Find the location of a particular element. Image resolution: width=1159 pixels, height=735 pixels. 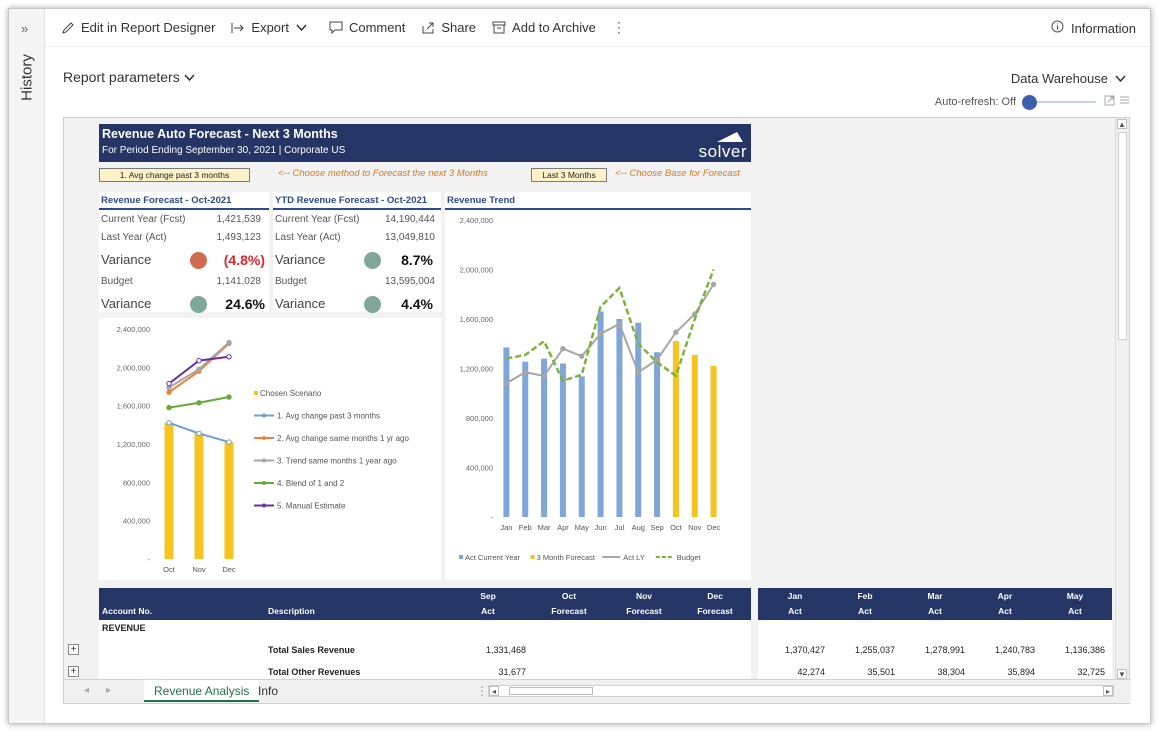

row-value: 32,725 is located at coordinates (1091, 672).